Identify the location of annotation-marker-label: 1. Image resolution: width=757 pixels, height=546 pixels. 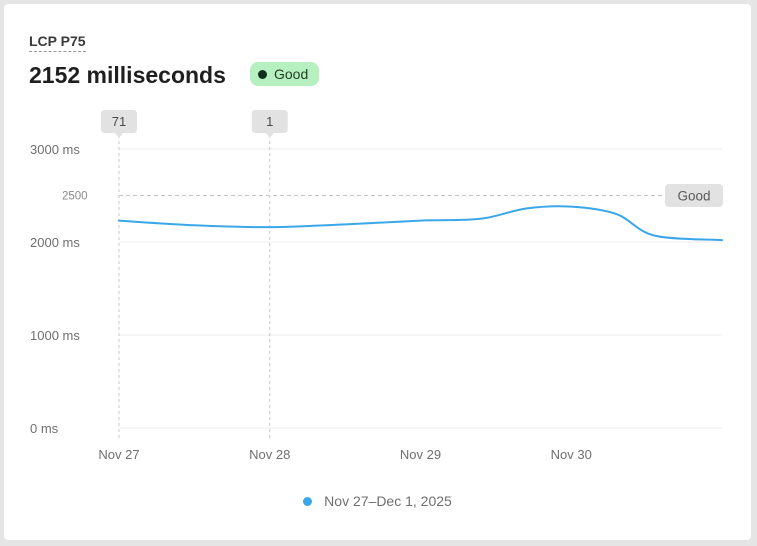
(269, 121).